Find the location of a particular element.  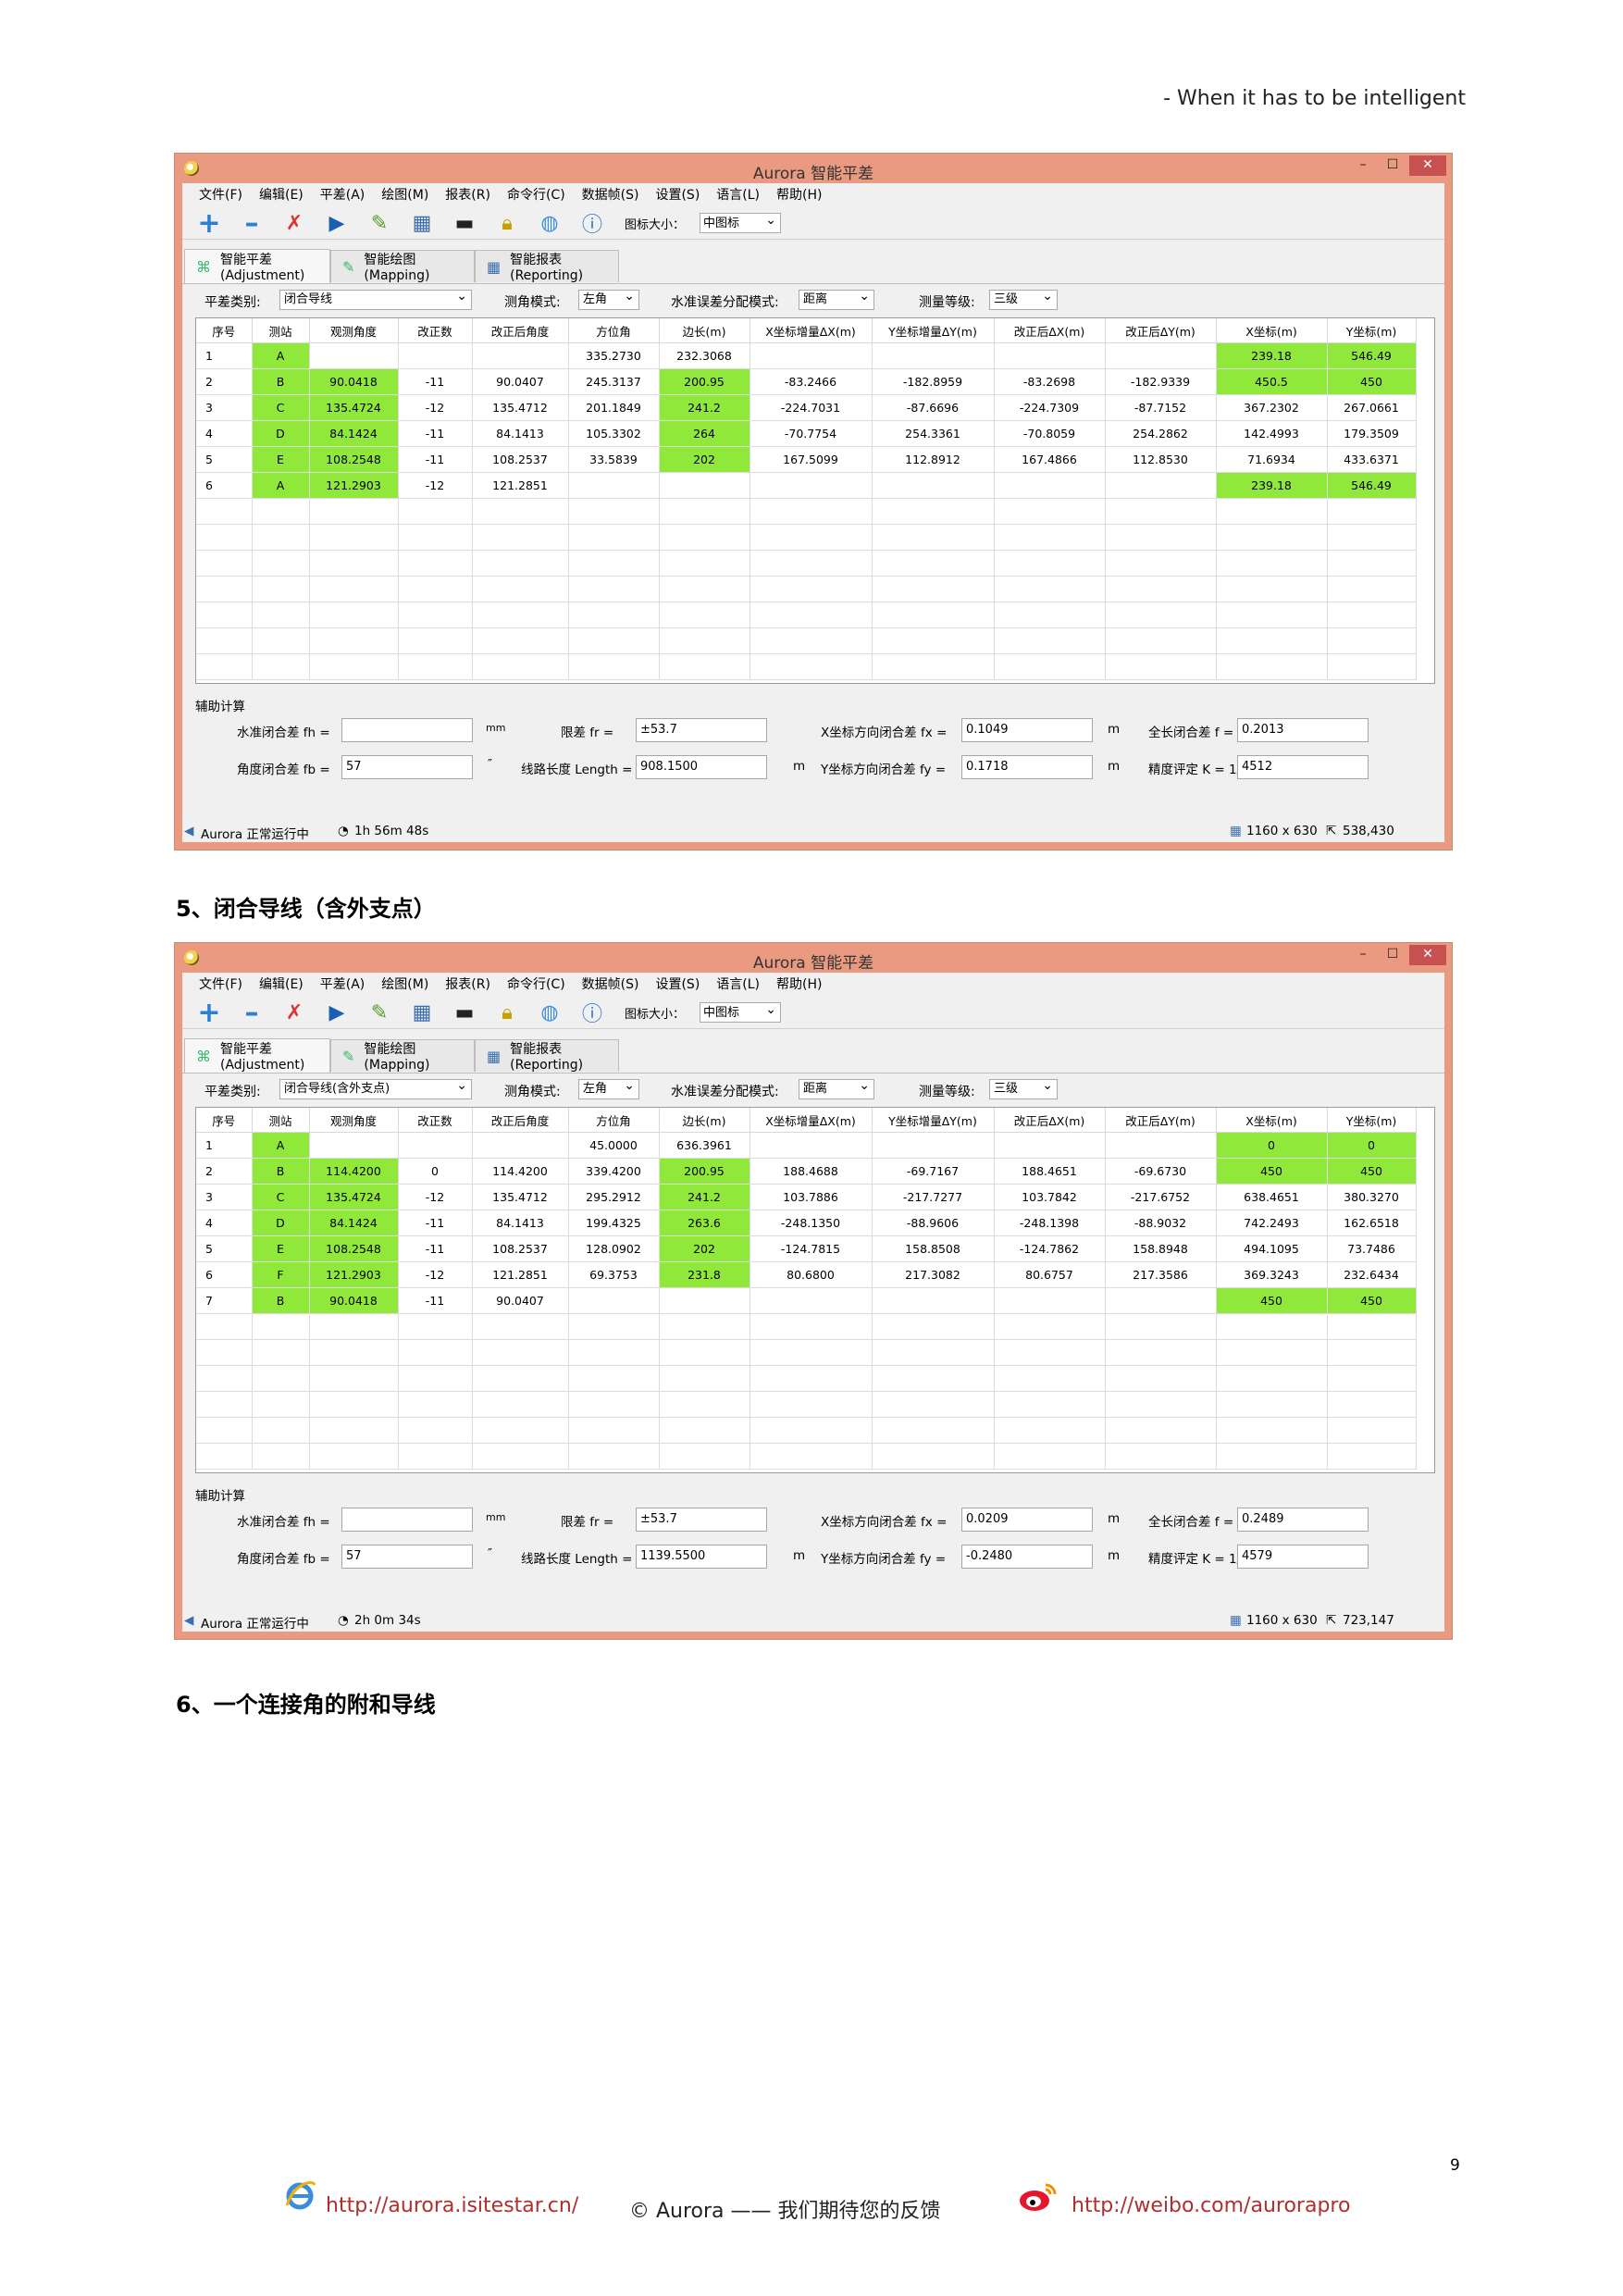

table-row: 6 A 121.2903 -12 121.2851 239.18 546.49 is located at coordinates (806, 486).